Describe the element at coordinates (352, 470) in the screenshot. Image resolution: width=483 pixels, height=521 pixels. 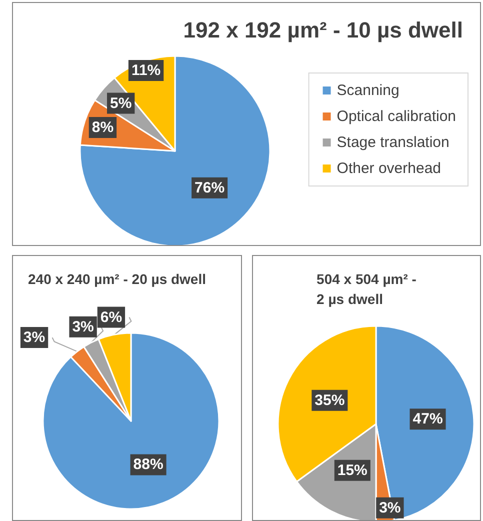
I see `data-label: 15%` at that location.